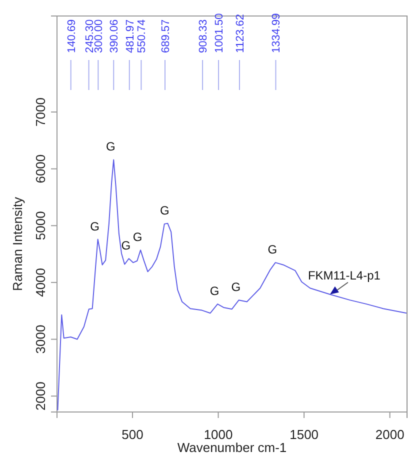  What do you see at coordinates (344, 275) in the screenshot?
I see `series-label: FKM11-L4-p1` at bounding box center [344, 275].